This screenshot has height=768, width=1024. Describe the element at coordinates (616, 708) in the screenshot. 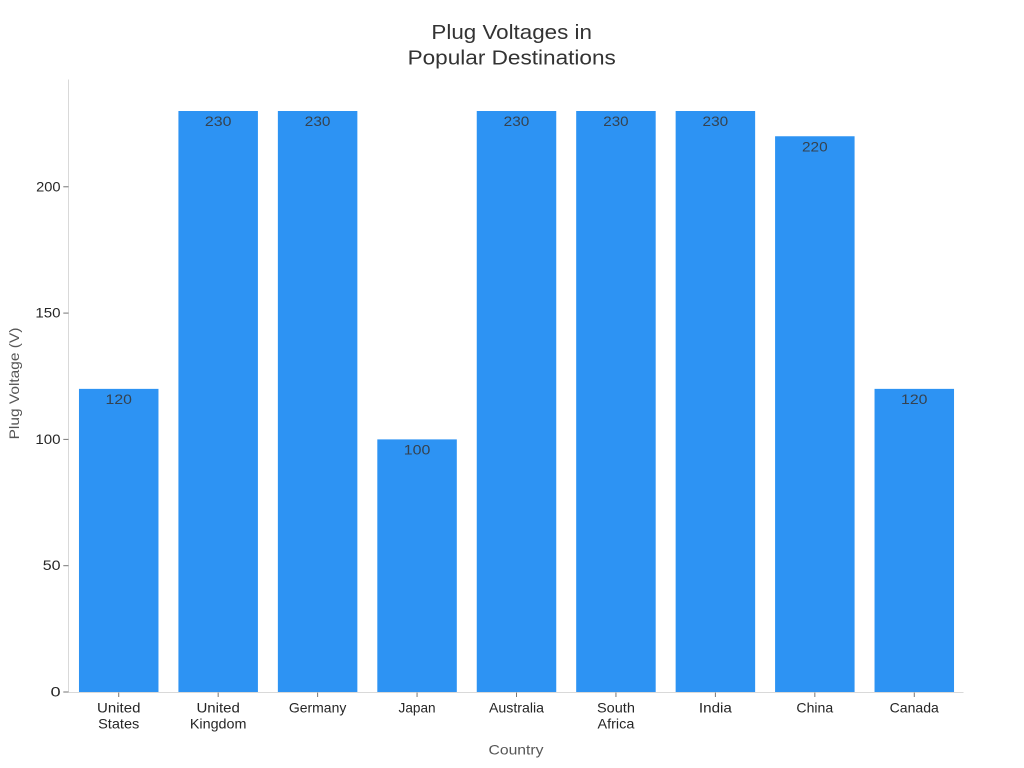

I see `svg-text: South` at that location.